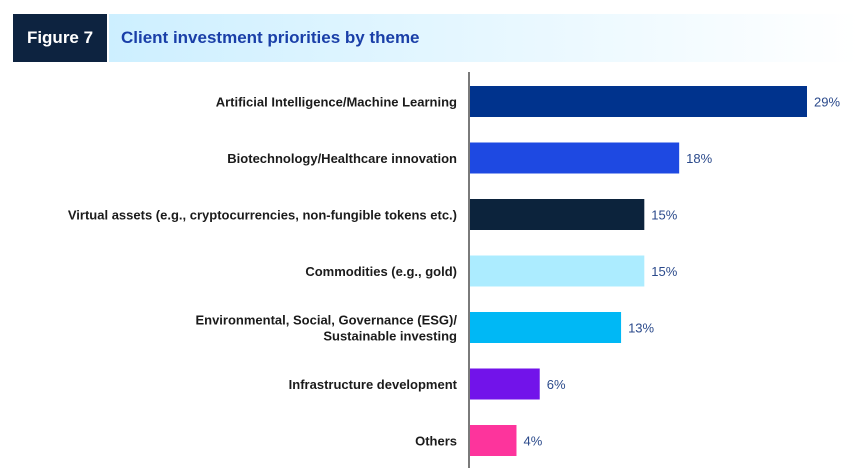 The image size is (859, 472). What do you see at coordinates (436, 441) in the screenshot?
I see `category-label-6-0: Others` at bounding box center [436, 441].